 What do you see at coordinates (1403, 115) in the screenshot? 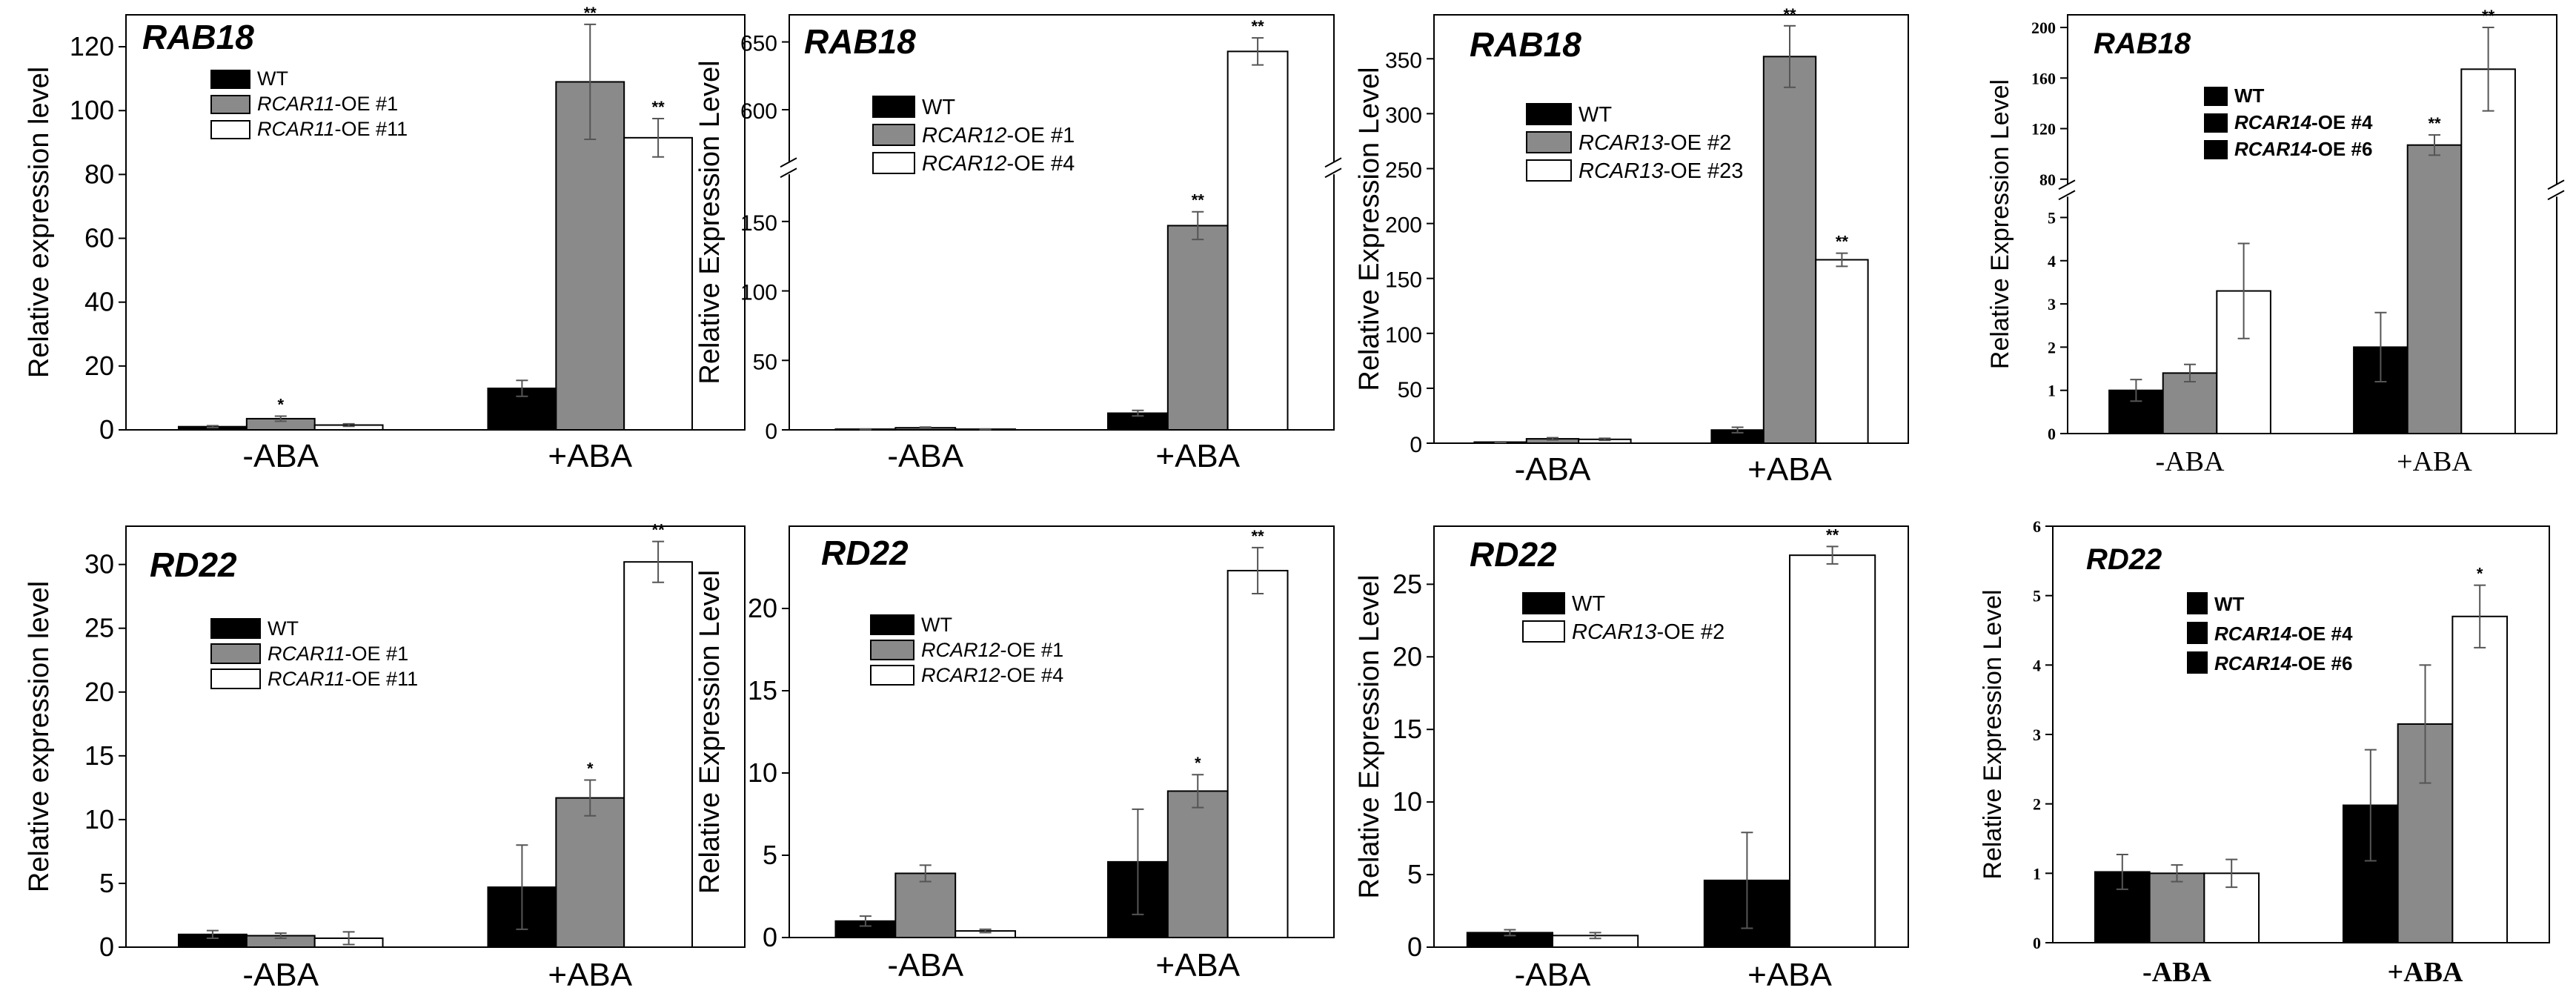
I see `y-tick-label: 300` at bounding box center [1403, 115].